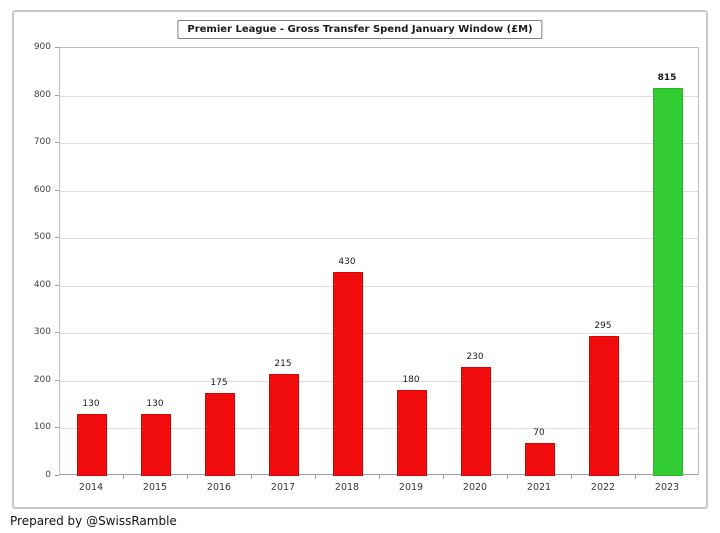  I want to click on y-axis-label: 900, so click(42, 47).